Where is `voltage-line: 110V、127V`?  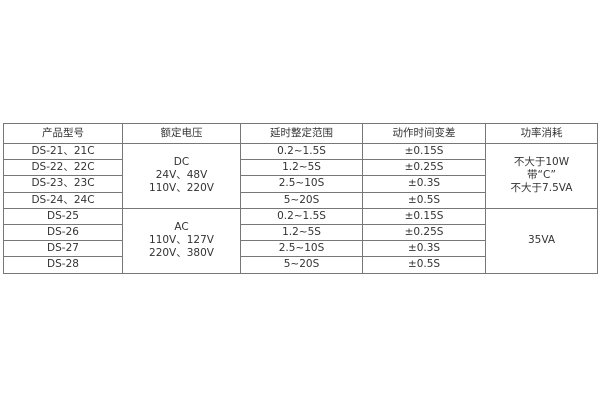 voltage-line: 110V、127V is located at coordinates (181, 240).